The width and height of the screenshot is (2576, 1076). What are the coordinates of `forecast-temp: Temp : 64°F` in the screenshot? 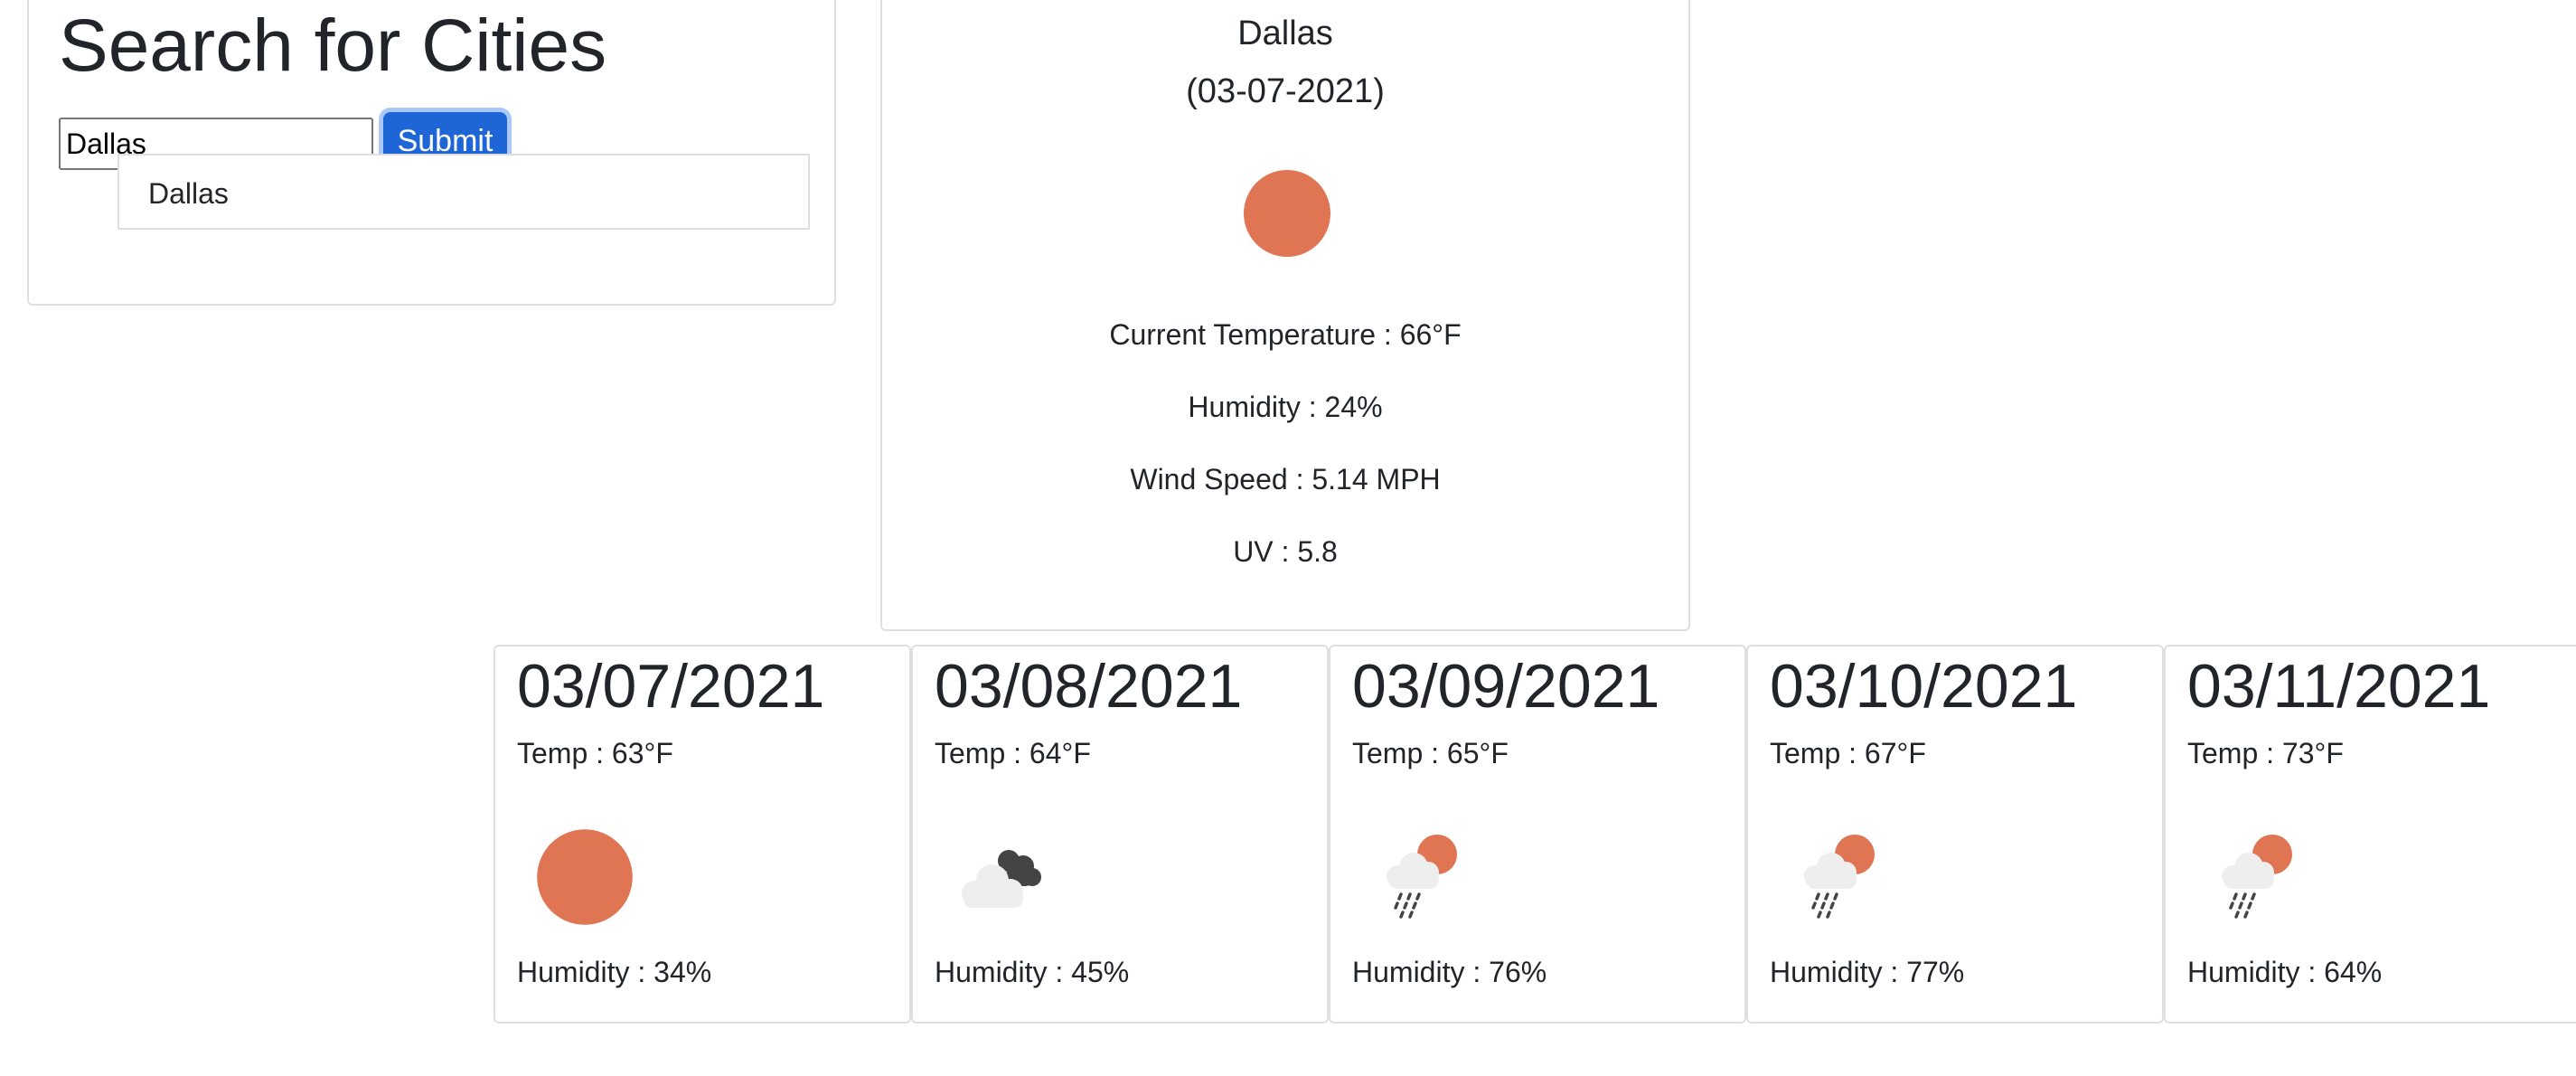 It's located at (1013, 753).